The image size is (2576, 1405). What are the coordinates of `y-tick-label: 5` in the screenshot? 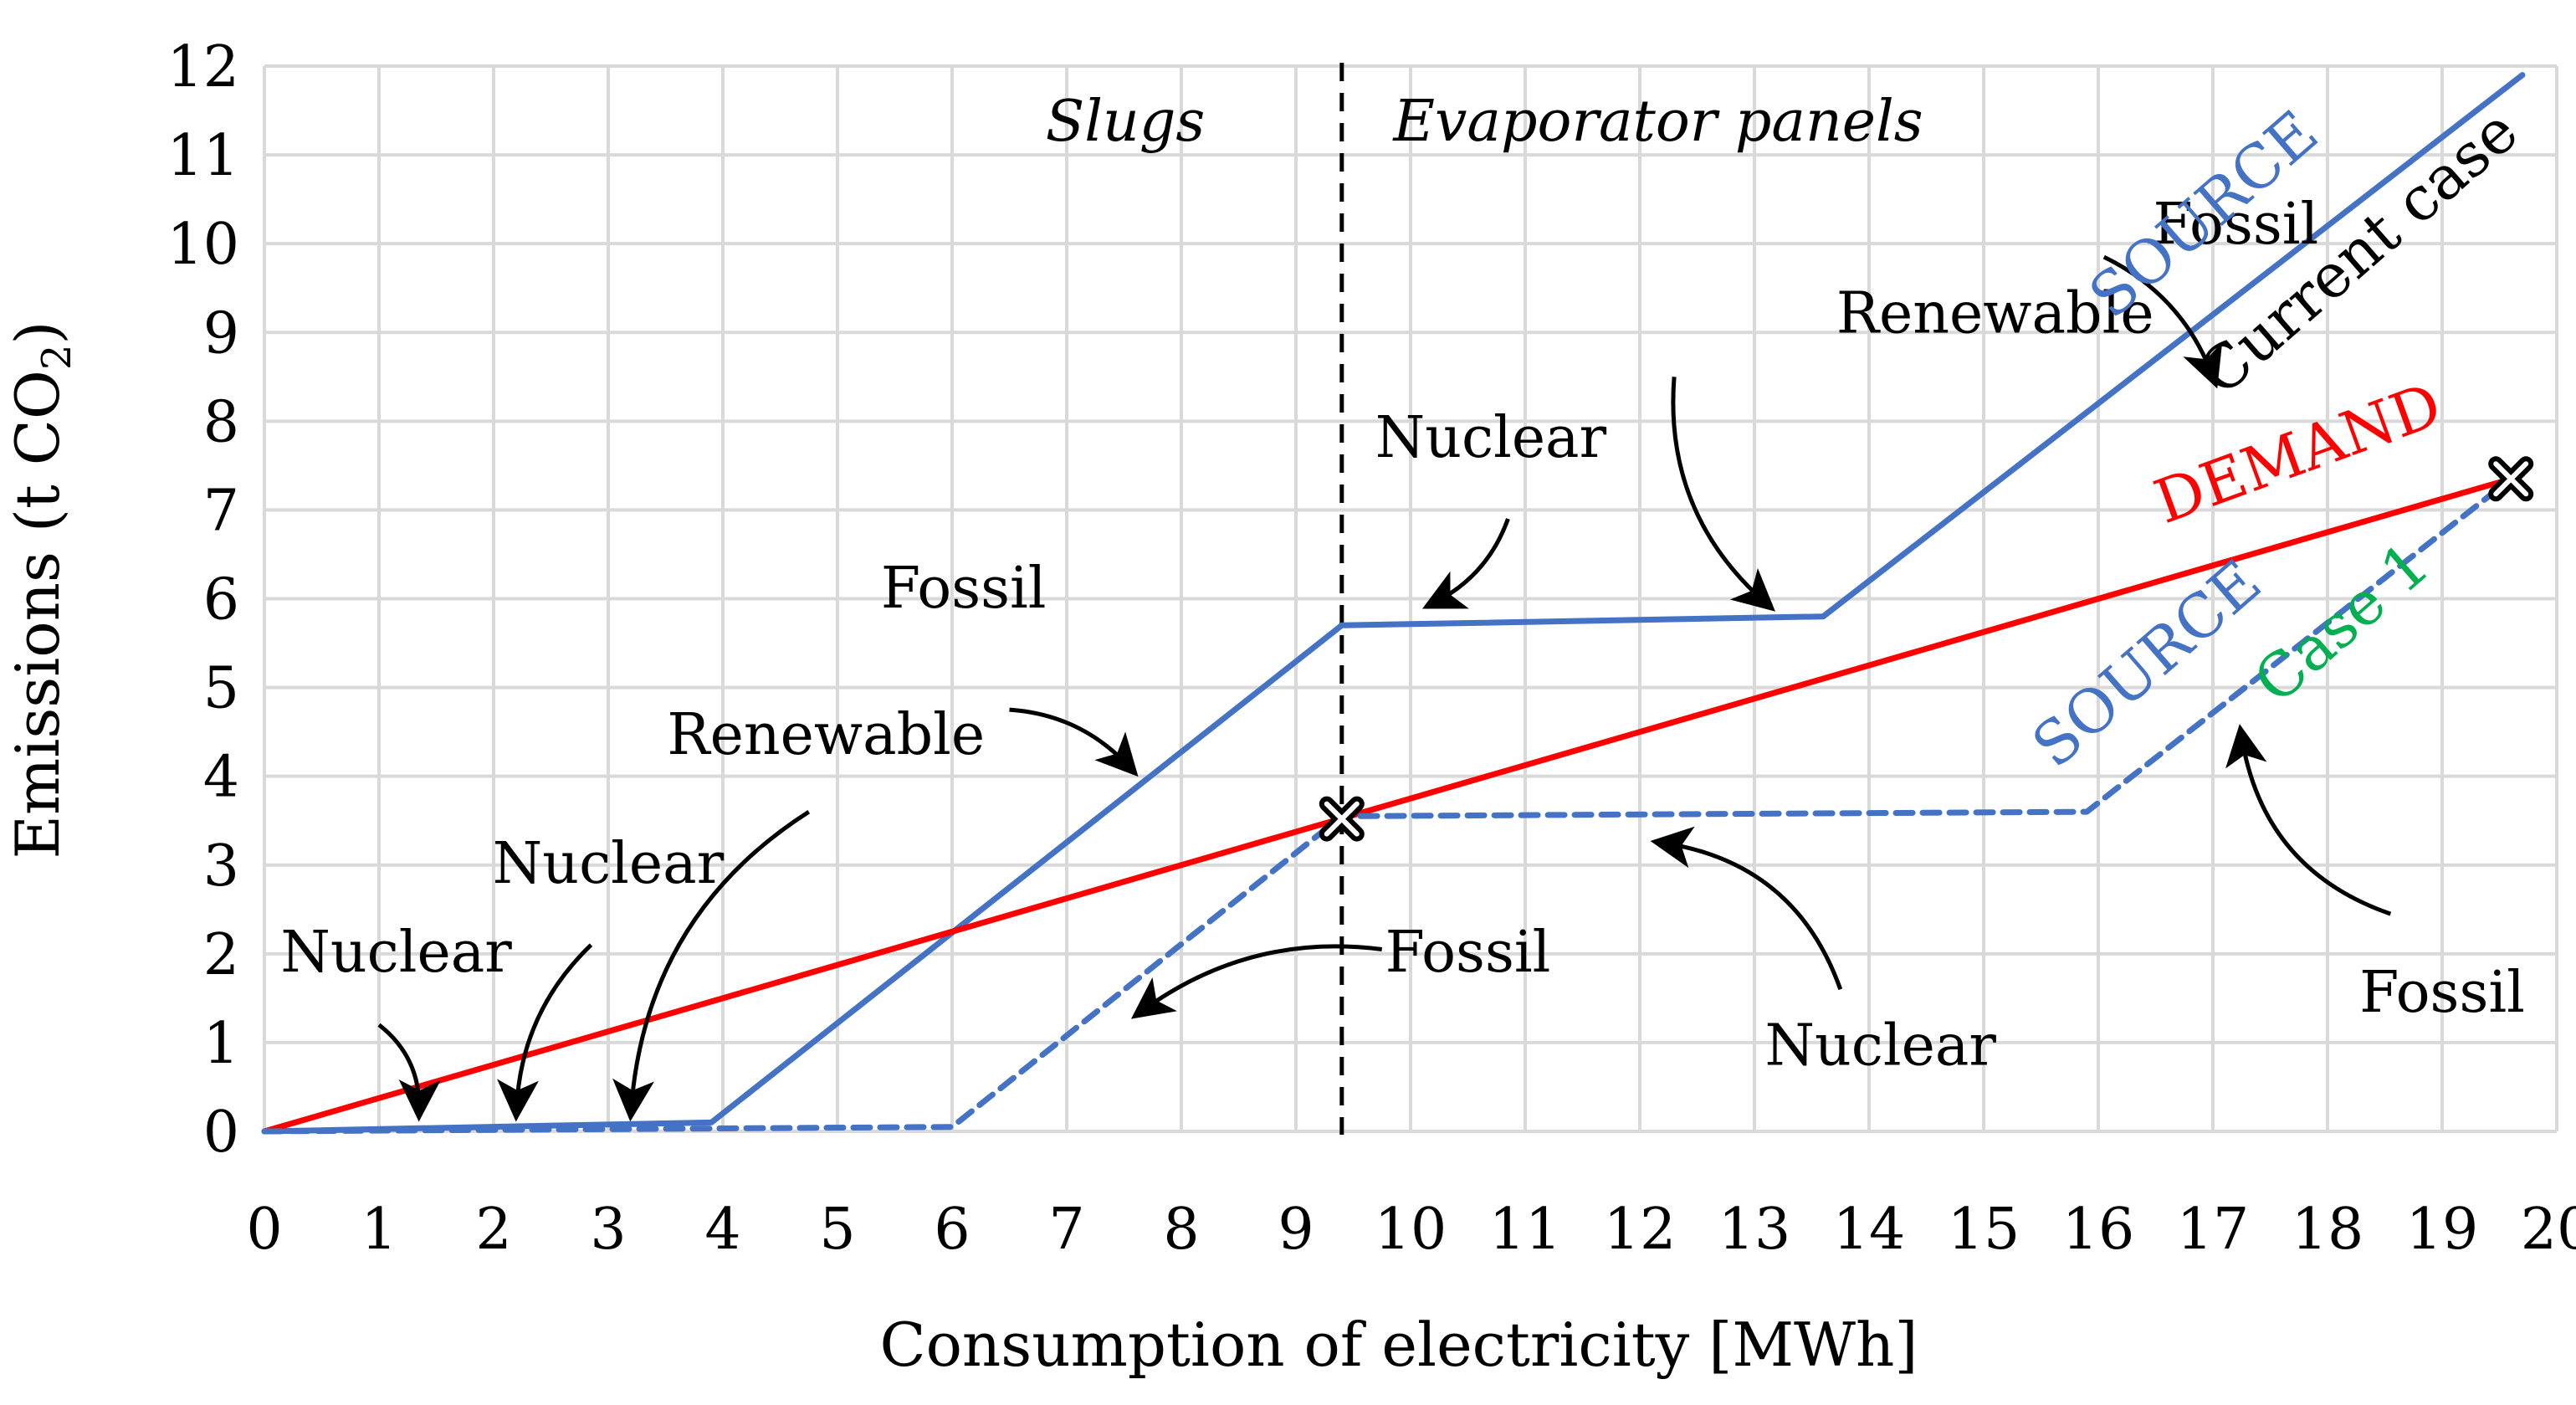 It's located at (221, 689).